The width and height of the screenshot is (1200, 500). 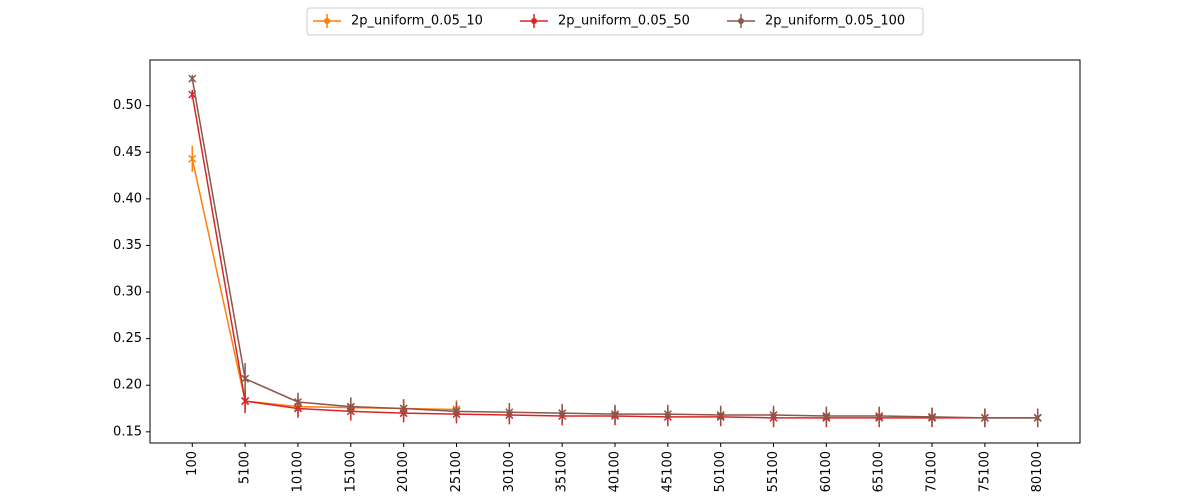 I want to click on legend-label: 2p_uniform_0.05_100, so click(x=835, y=21).